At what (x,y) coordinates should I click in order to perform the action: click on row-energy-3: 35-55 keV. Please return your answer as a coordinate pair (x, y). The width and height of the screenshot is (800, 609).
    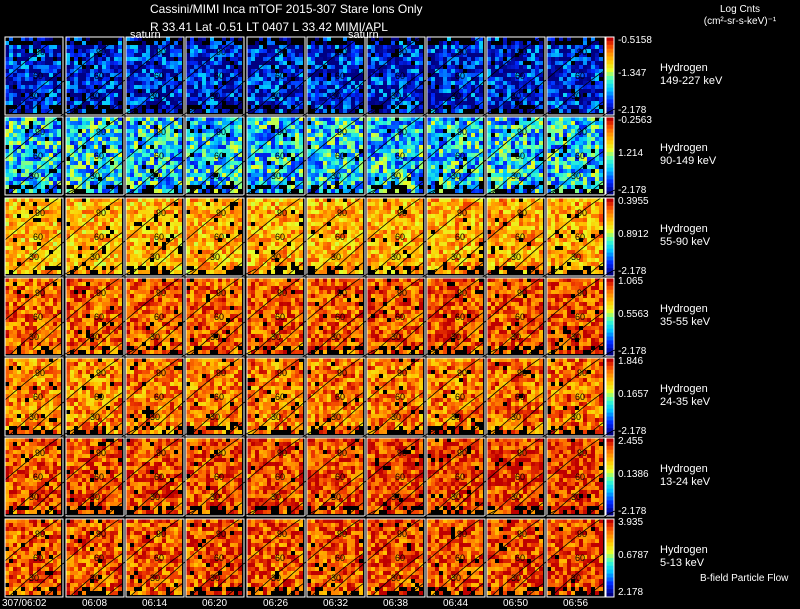
    Looking at the image, I should click on (685, 322).